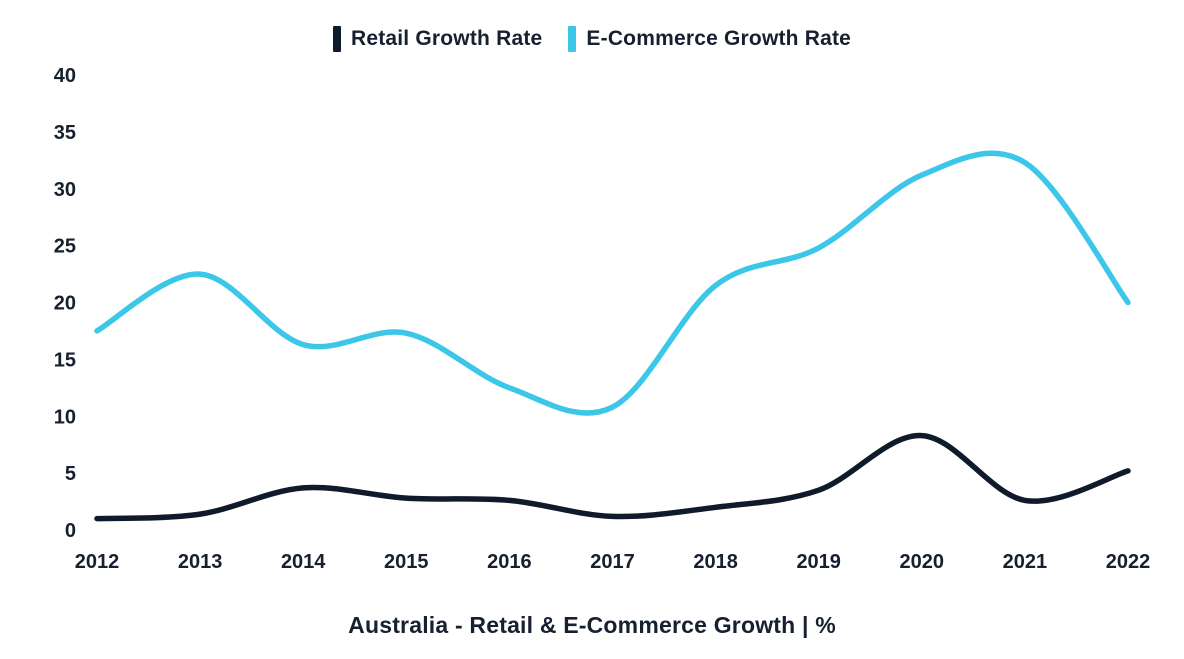 This screenshot has height=659, width=1184. What do you see at coordinates (922, 562) in the screenshot?
I see `x-tick-label: 2020` at bounding box center [922, 562].